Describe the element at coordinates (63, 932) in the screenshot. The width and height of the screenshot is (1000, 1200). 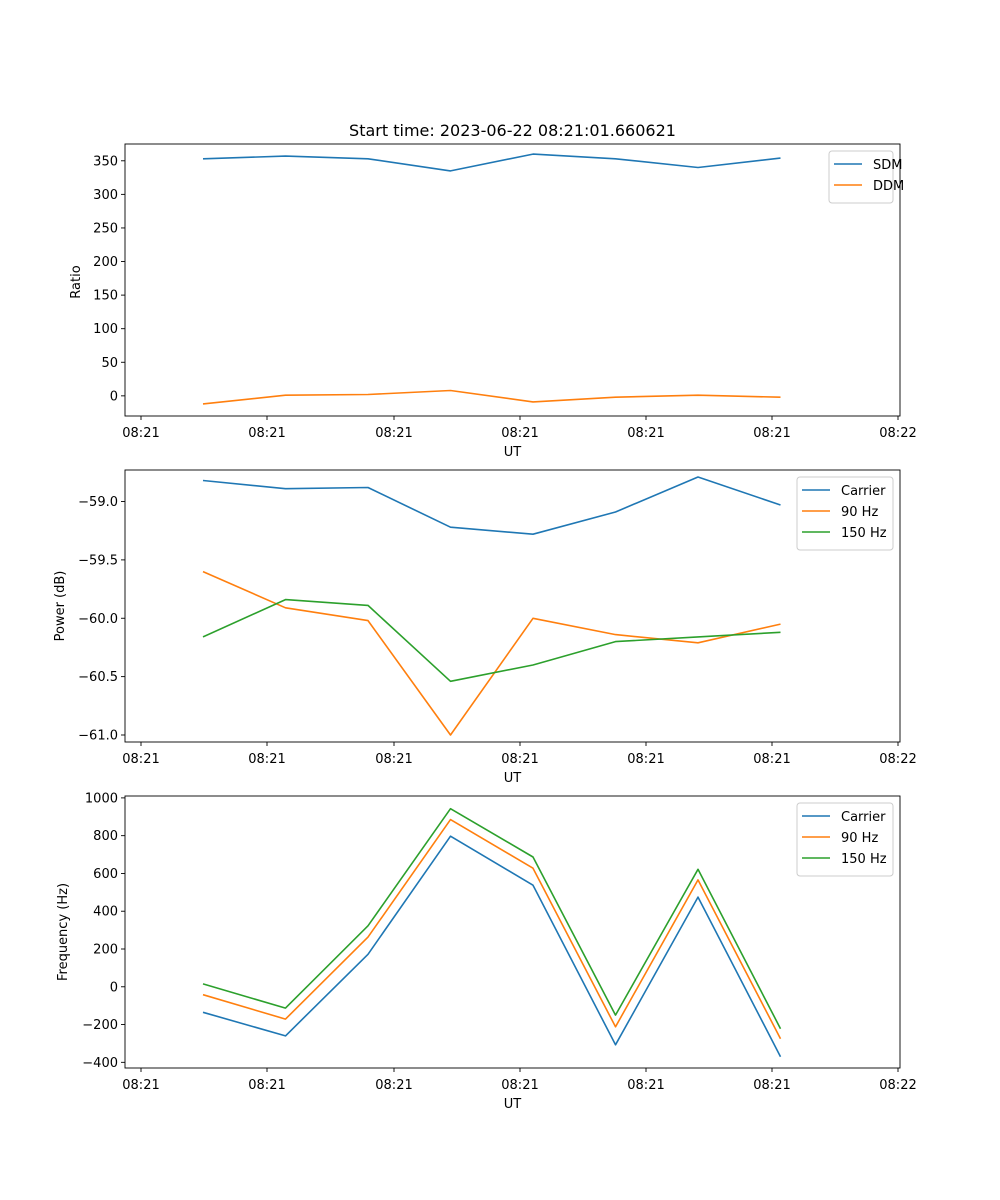
I see `y-axis-label-frequency: Frequency (Hz)` at that location.